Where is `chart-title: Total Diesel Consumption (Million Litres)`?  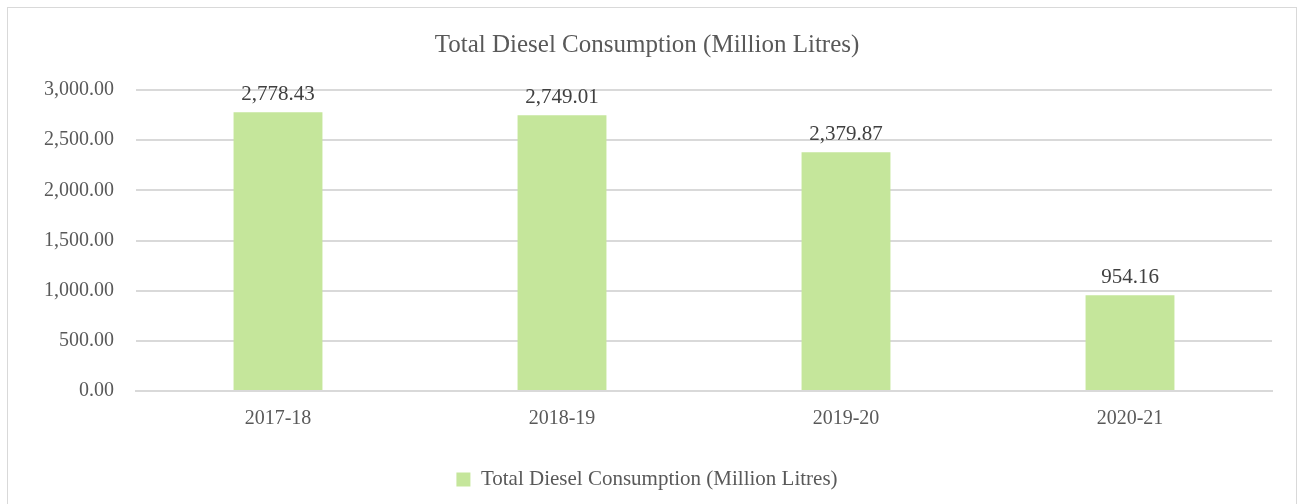
chart-title: Total Diesel Consumption (Million Litres) is located at coordinates (647, 43).